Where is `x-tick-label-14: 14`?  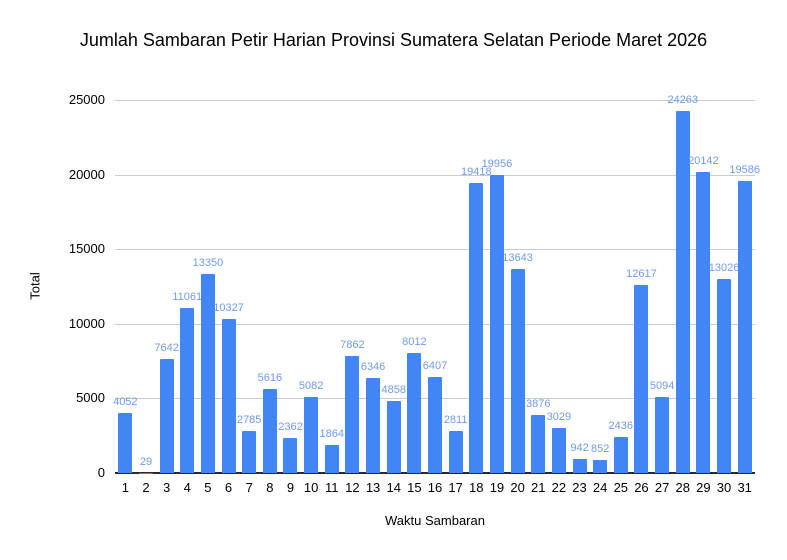 x-tick-label-14: 14 is located at coordinates (393, 487).